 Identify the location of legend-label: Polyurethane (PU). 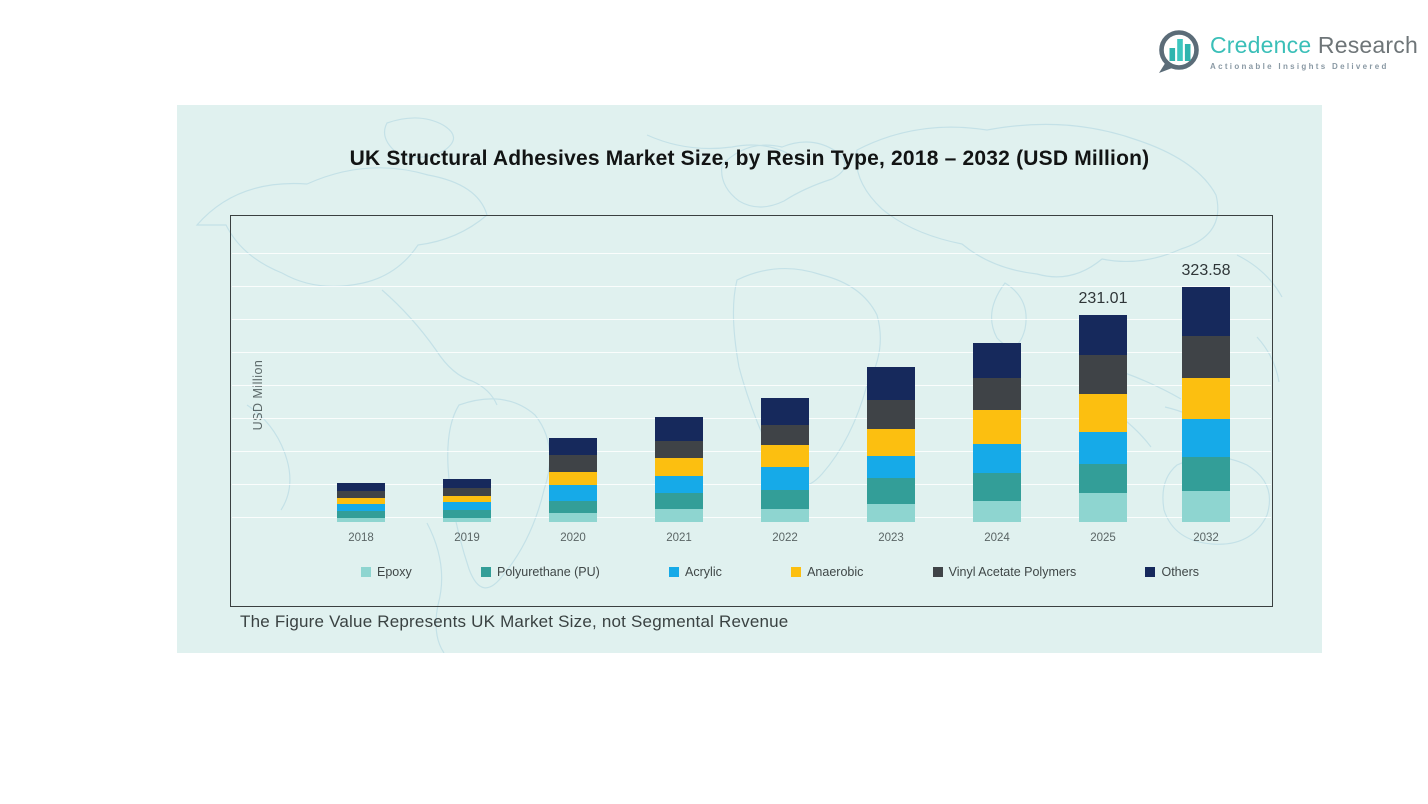
(548, 572).